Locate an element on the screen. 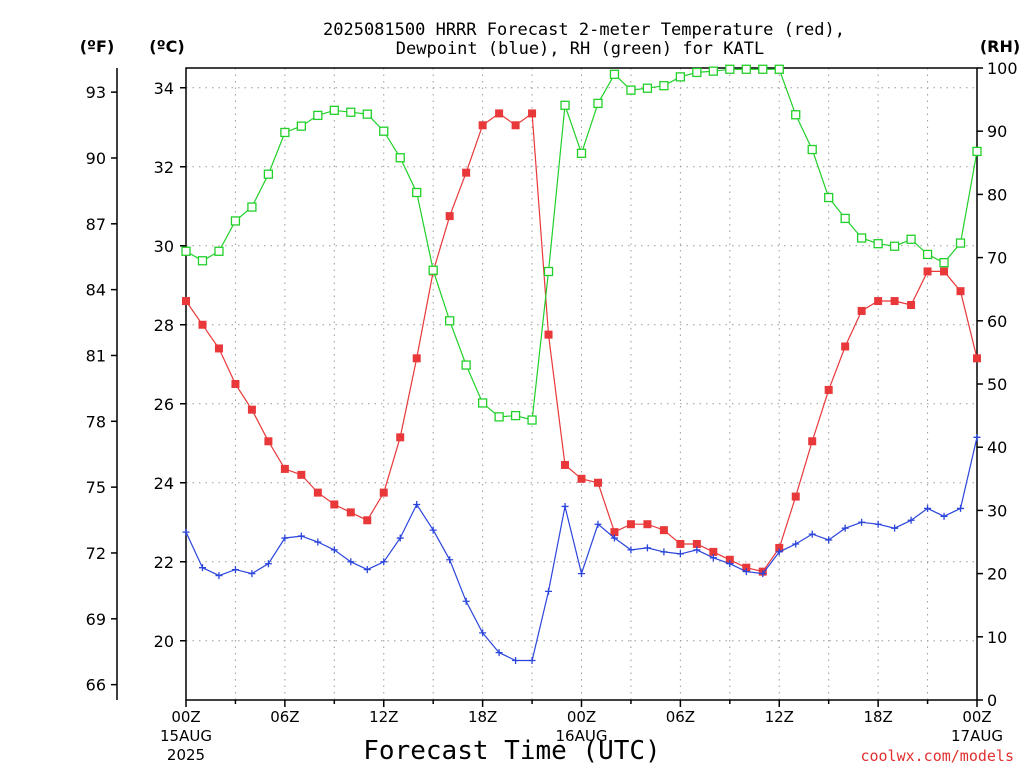  rh-tick-label: 90 is located at coordinates (997, 131).